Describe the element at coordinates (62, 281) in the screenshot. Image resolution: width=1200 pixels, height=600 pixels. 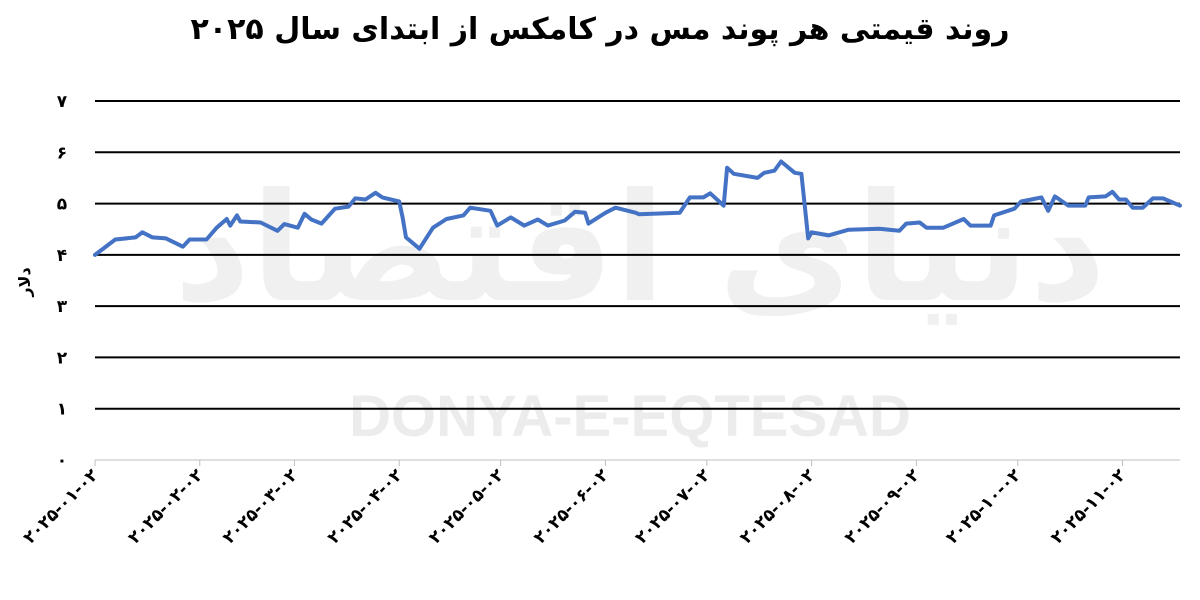
I see `y-axis-ticks: ۰ ۱ ۲ ۳ ۴ ۵ ۶ ۷` at that location.